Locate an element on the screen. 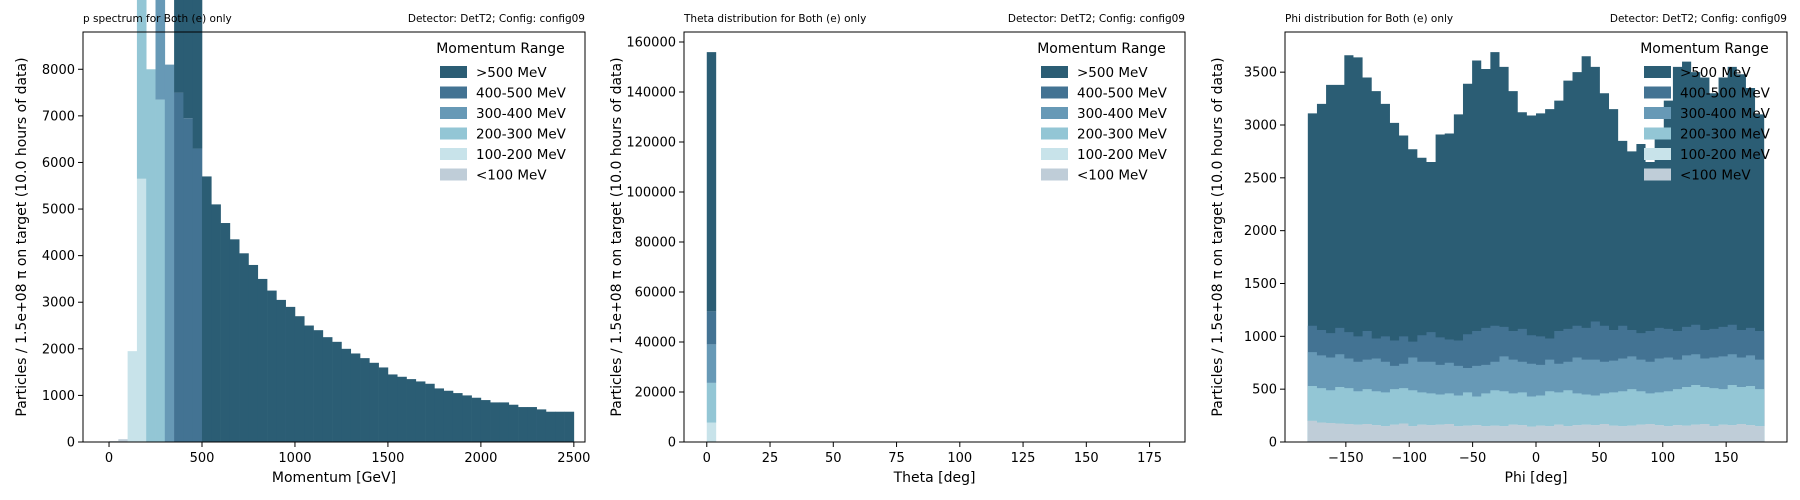 The height and width of the screenshot is (500, 1800). legend-label: 400-500 MeV is located at coordinates (521, 94).